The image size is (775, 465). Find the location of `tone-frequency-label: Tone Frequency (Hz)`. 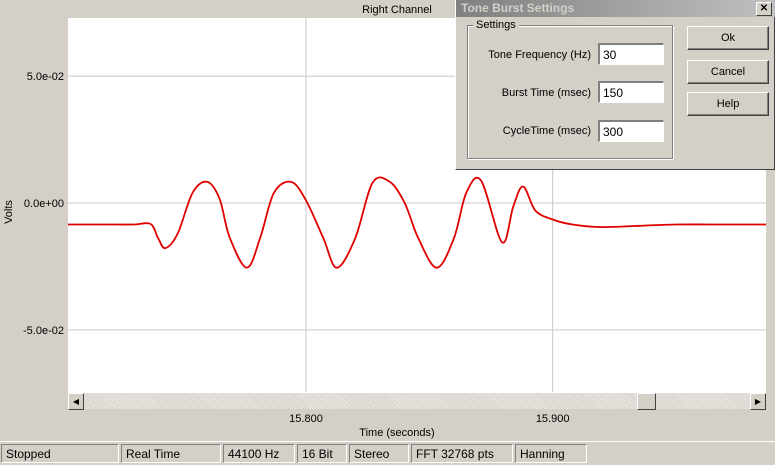

tone-frequency-label: Tone Frequency (Hz) is located at coordinates (539, 55).